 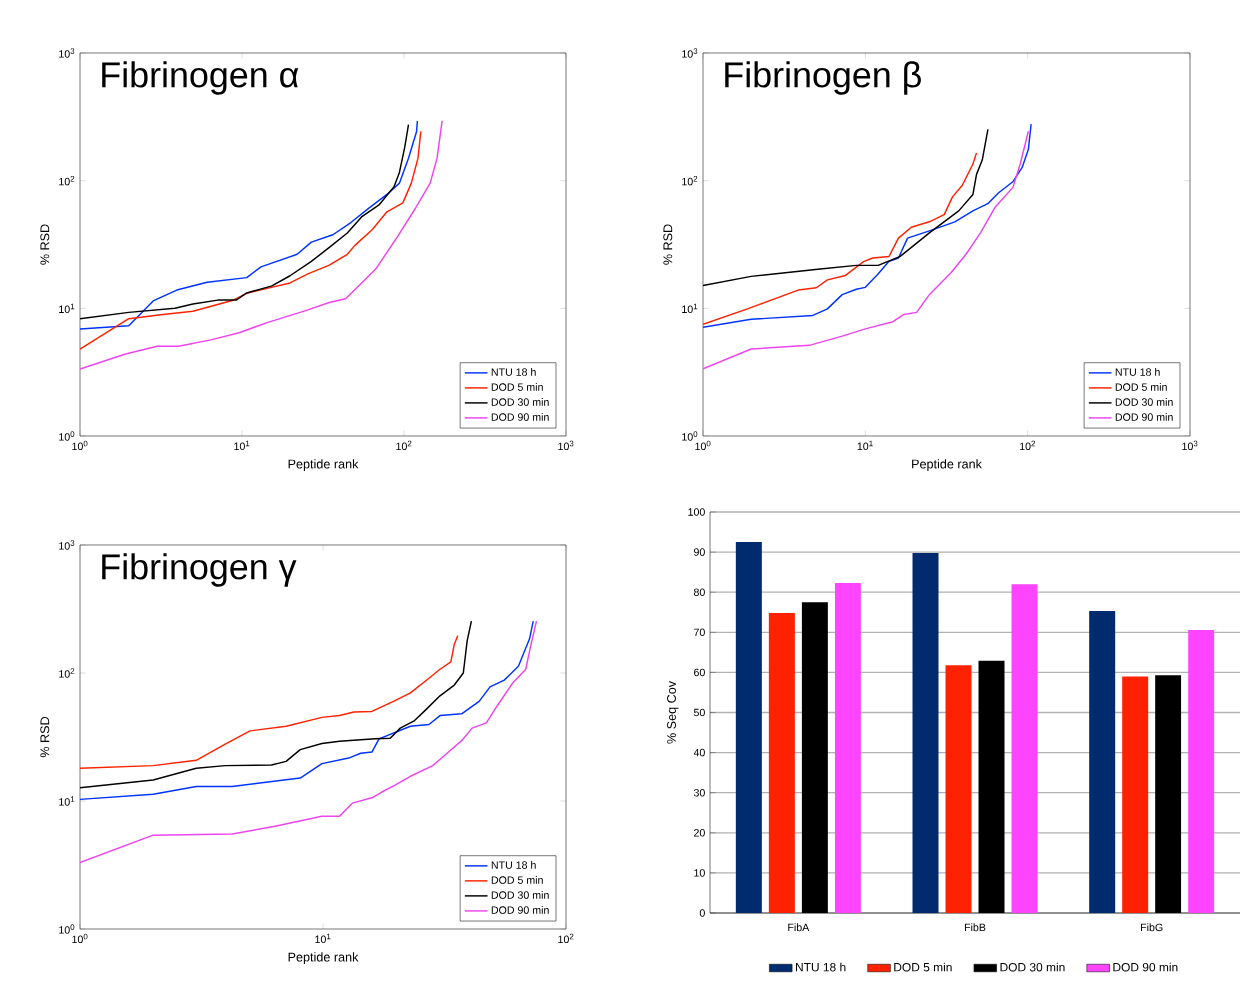 What do you see at coordinates (702, 913) in the screenshot?
I see `y-tick-label: 0` at bounding box center [702, 913].